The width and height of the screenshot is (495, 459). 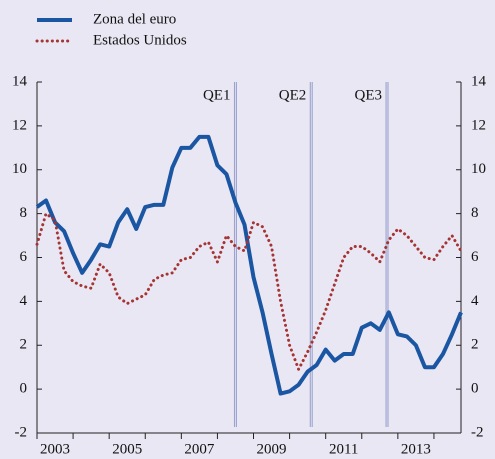 I want to click on y2-tick-label: 8, so click(x=475, y=213).